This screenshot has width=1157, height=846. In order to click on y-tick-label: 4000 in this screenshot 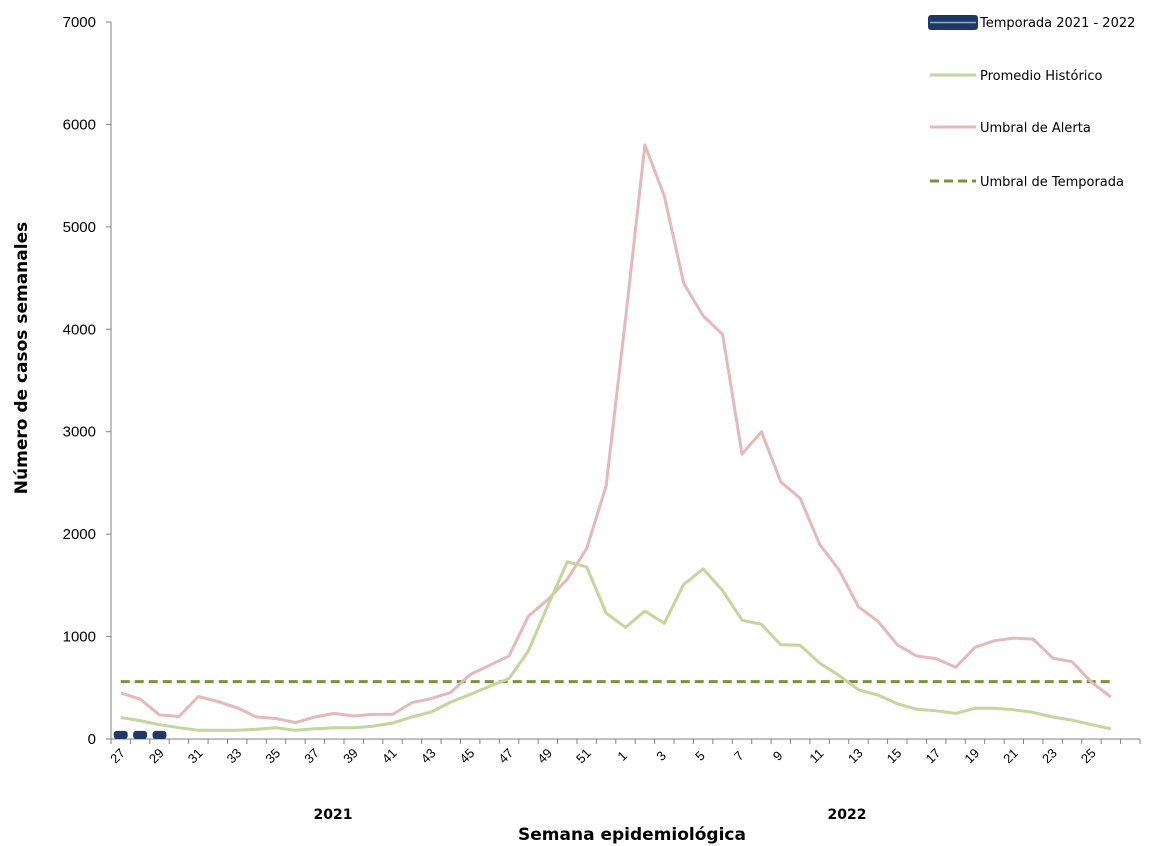, I will do `click(79, 329)`.